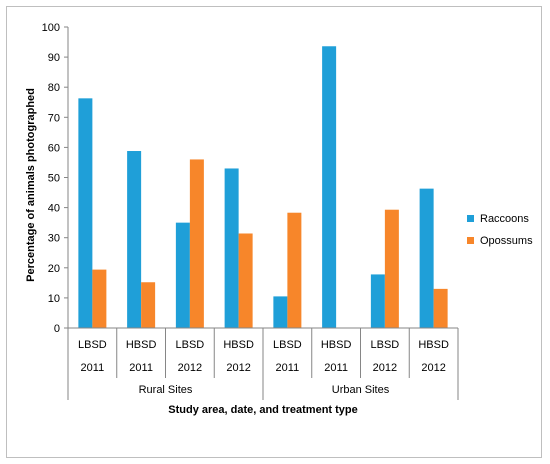 The image size is (550, 464). What do you see at coordinates (54, 239) in the screenshot?
I see `y-tick-label: 30` at bounding box center [54, 239].